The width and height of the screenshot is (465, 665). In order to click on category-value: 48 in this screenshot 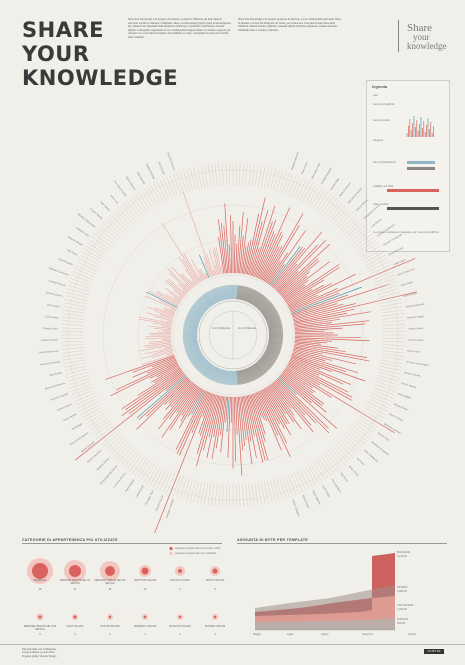, I will do `click(40, 590)`.